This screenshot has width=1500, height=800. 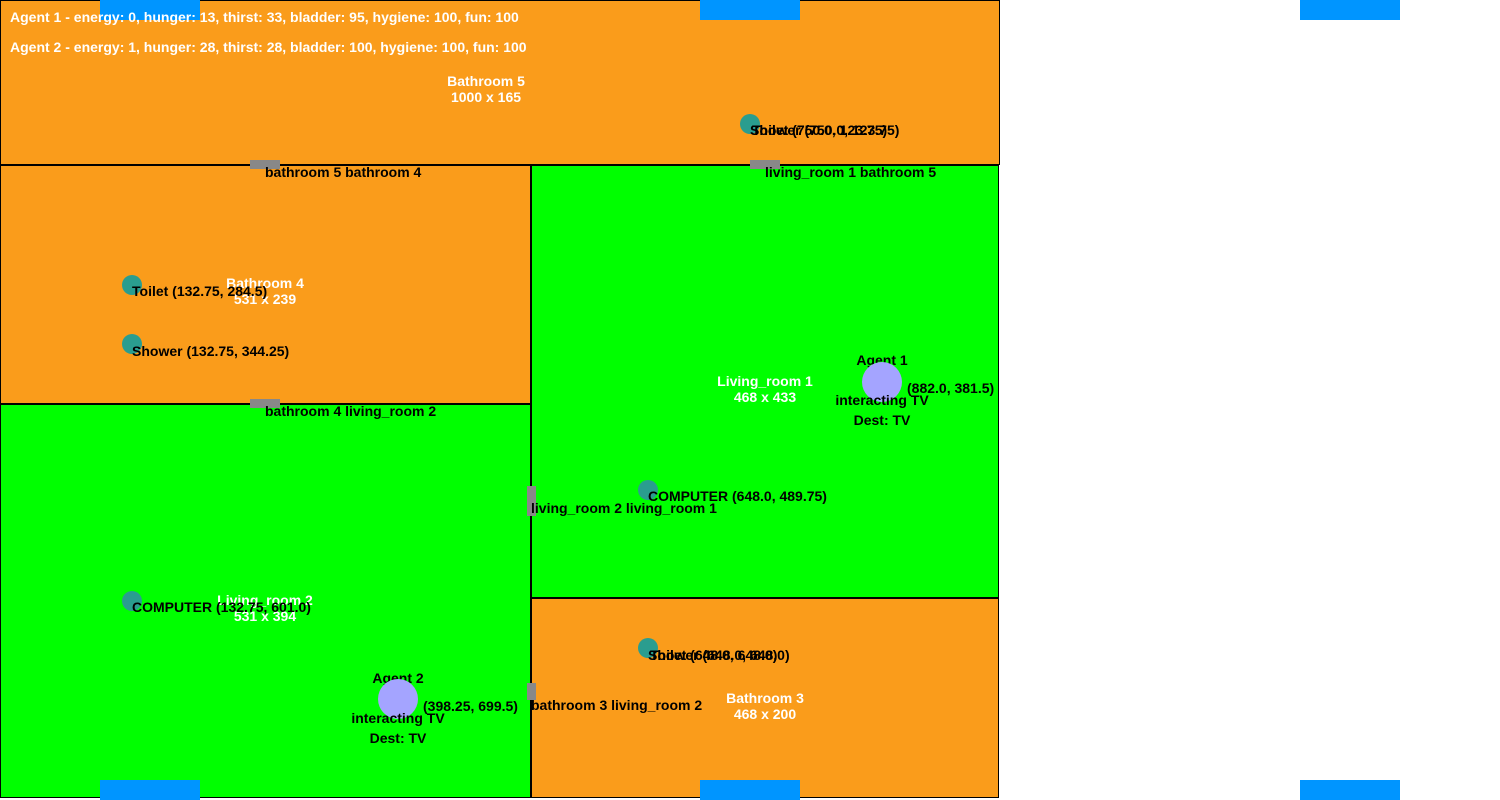 I want to click on room-name: Bathroom 4, so click(x=265, y=283).